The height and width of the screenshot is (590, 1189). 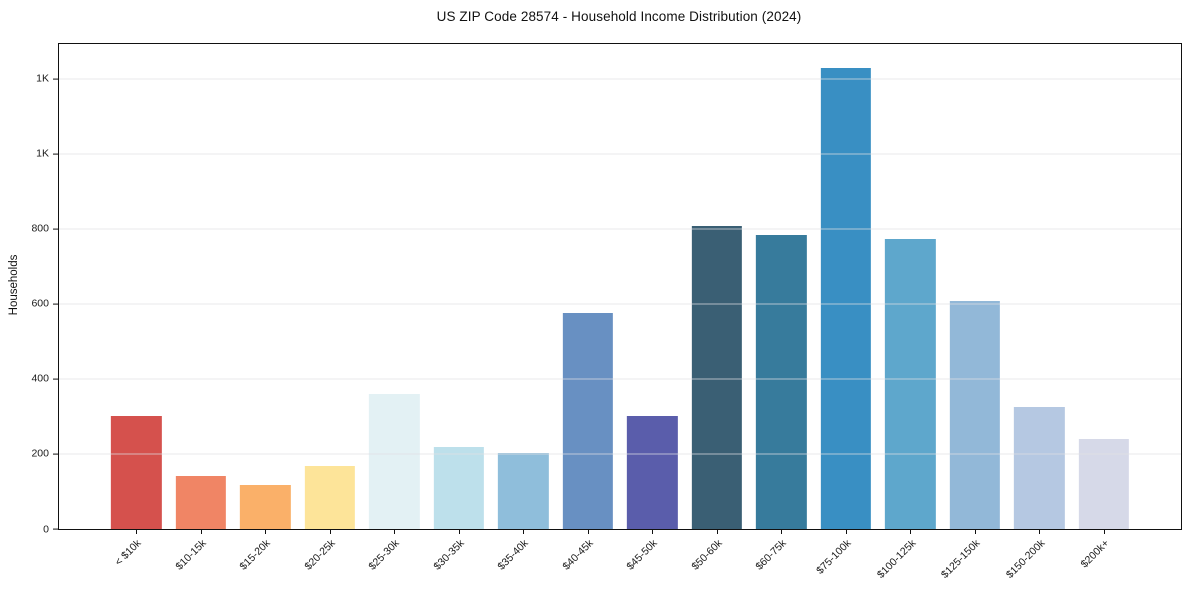 I want to click on bar-slot: $45-50k, so click(x=652, y=308).